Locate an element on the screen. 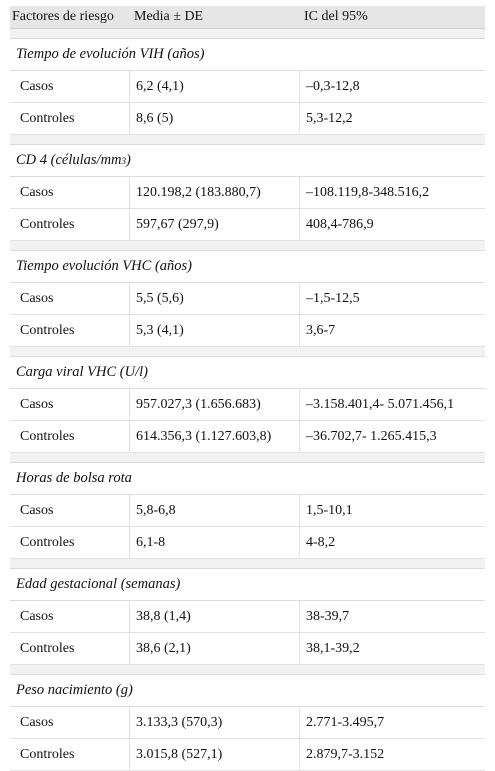 The image size is (495, 771). row-ci: 2.879,7-3.152 is located at coordinates (345, 754).